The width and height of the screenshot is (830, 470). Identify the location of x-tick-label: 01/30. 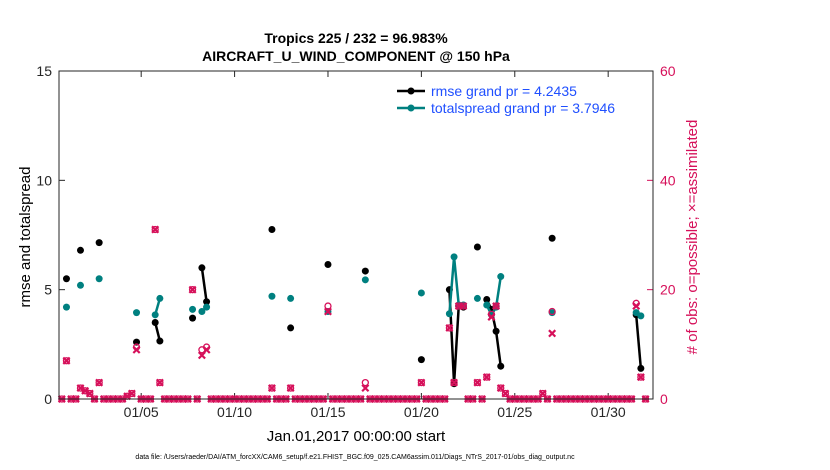
(608, 412).